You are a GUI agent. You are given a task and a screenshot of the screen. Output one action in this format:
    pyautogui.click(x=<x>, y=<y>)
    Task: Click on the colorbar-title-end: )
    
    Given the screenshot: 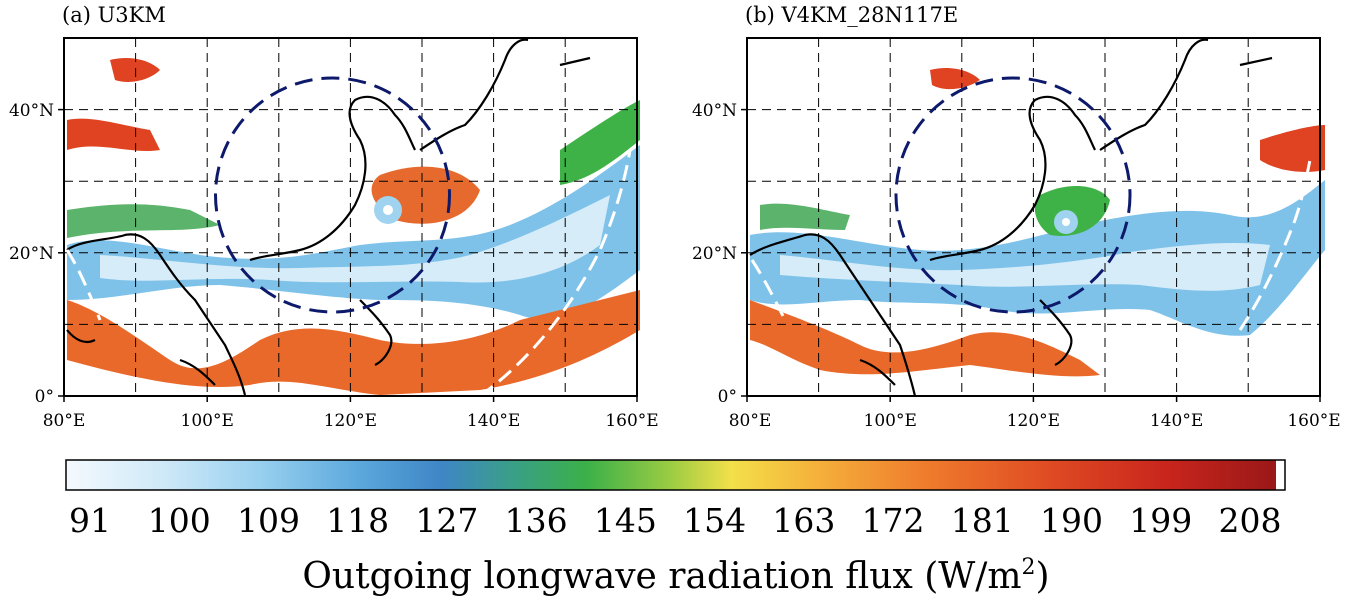 What is the action you would take?
    pyautogui.click(x=1043, y=576)
    